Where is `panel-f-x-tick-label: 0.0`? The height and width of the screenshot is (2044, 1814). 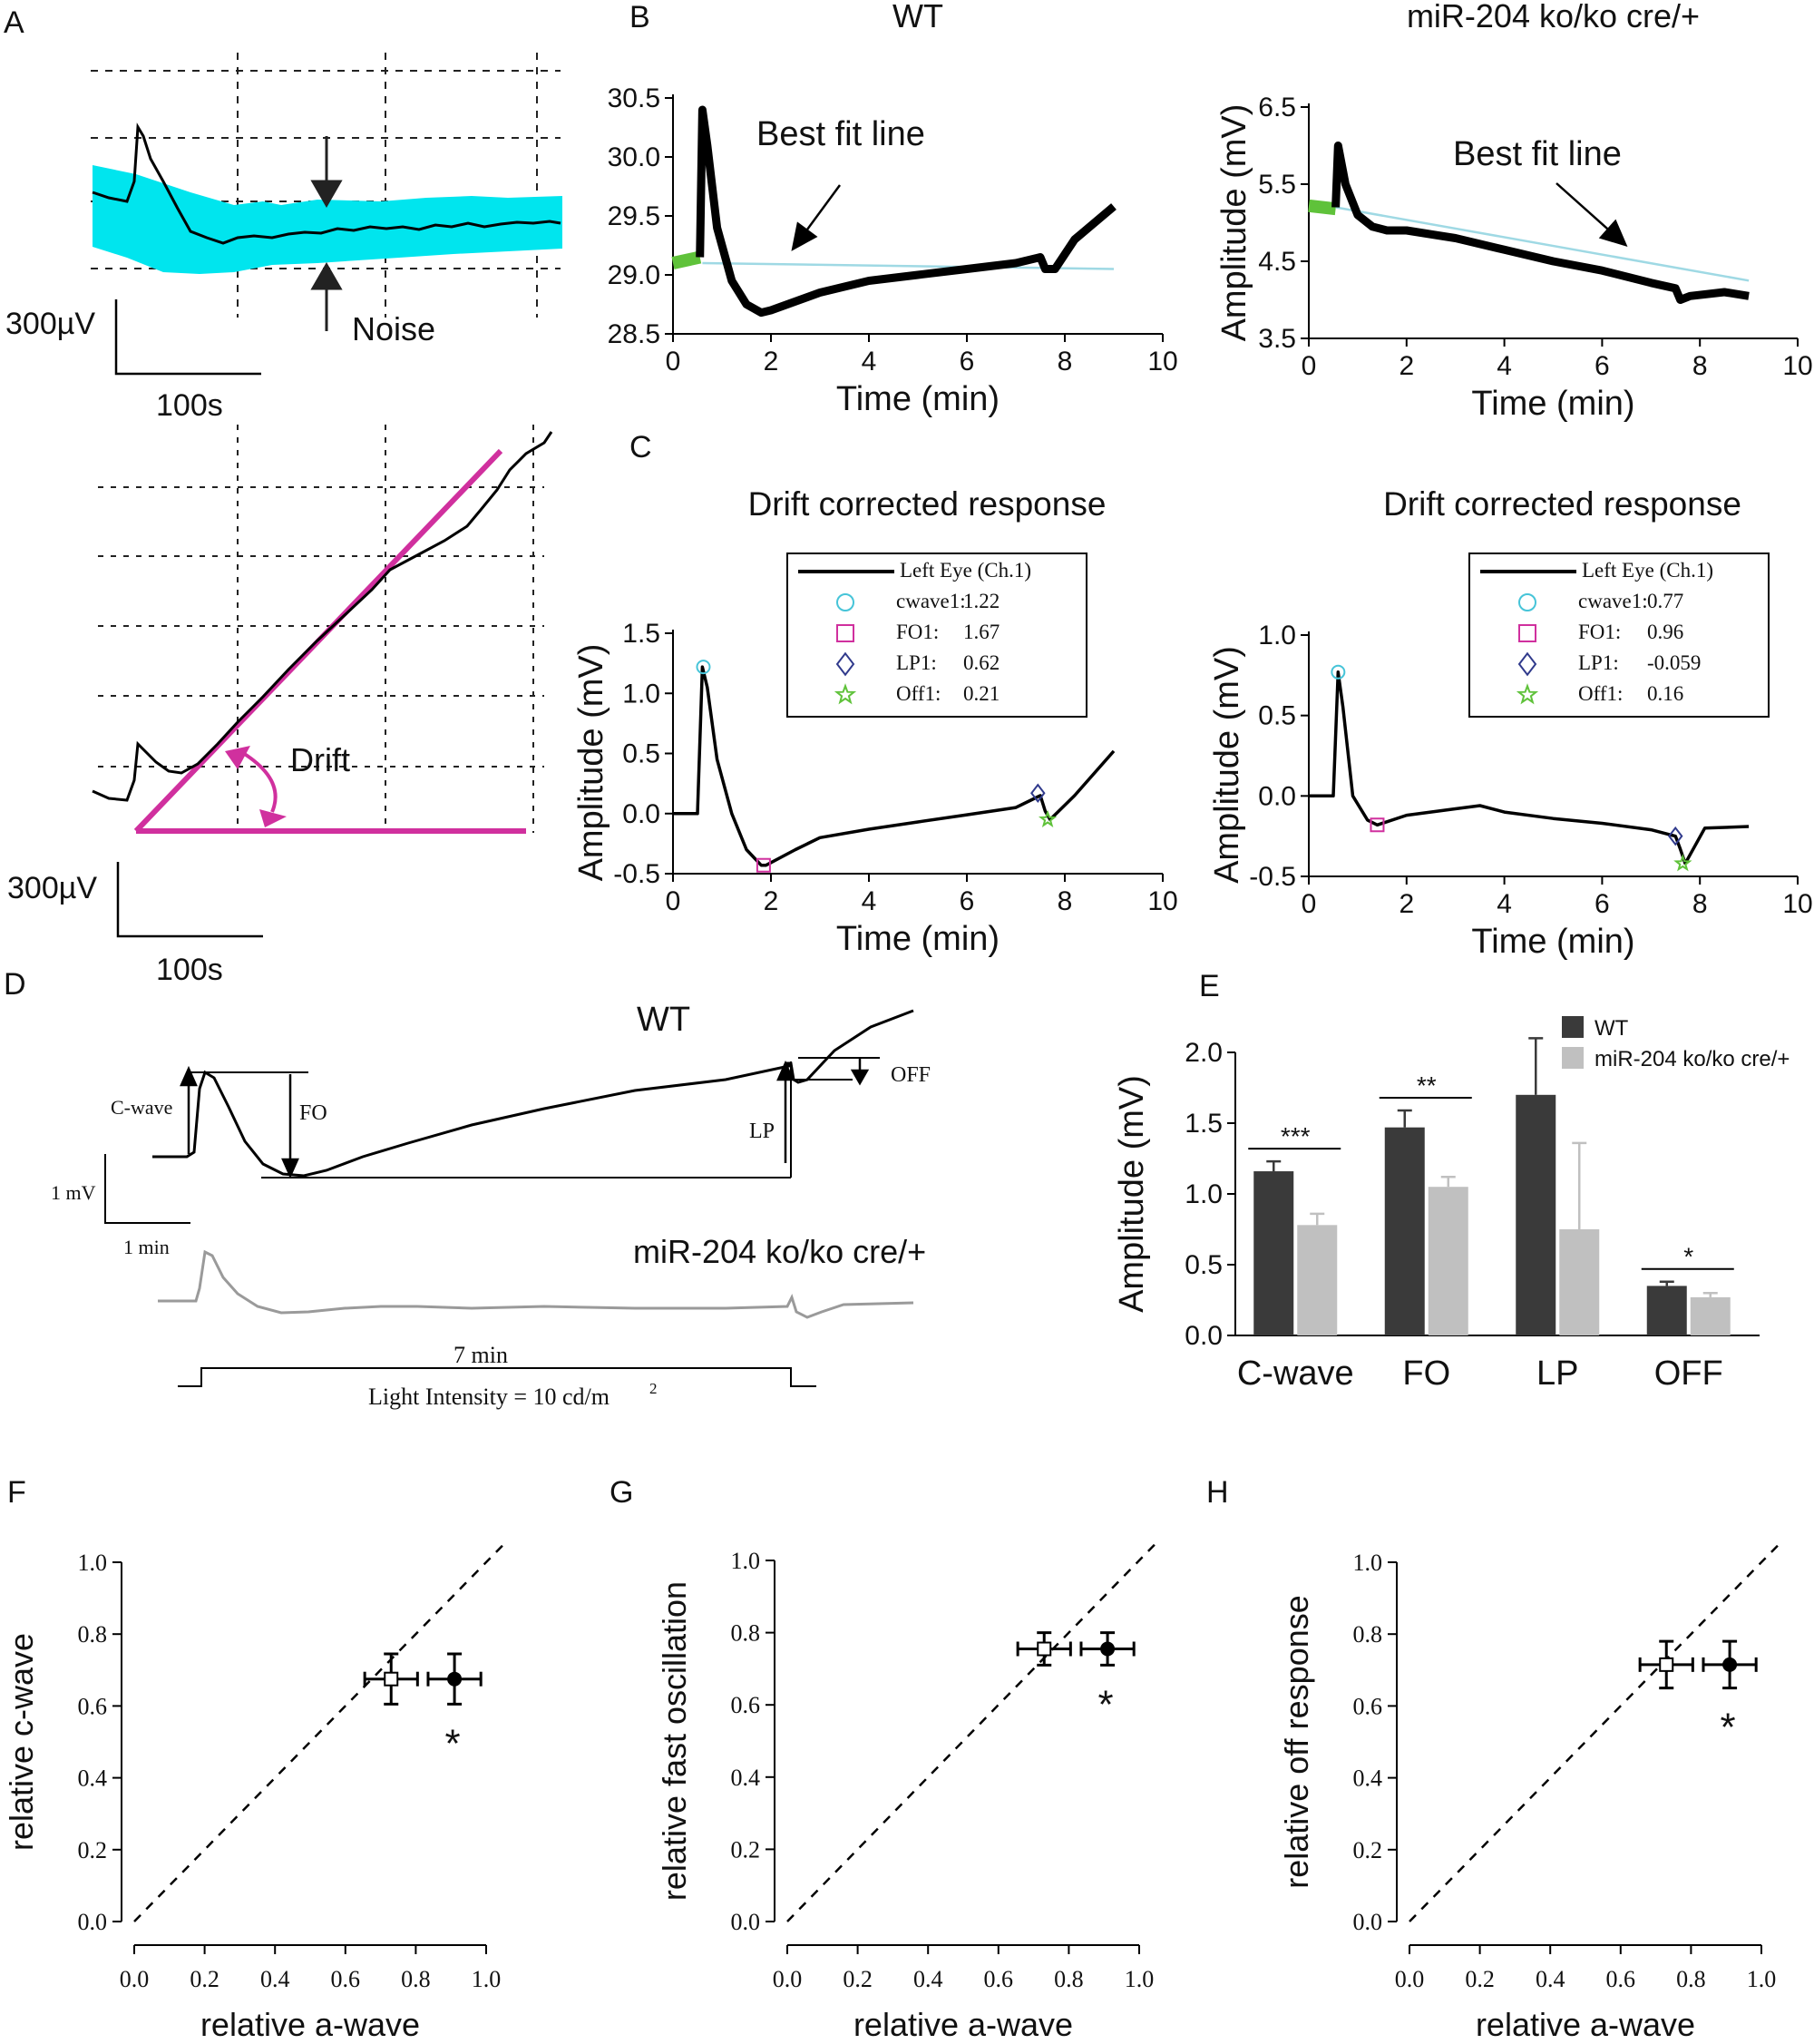
panel-f-x-tick-label: 0.0 is located at coordinates (135, 1979).